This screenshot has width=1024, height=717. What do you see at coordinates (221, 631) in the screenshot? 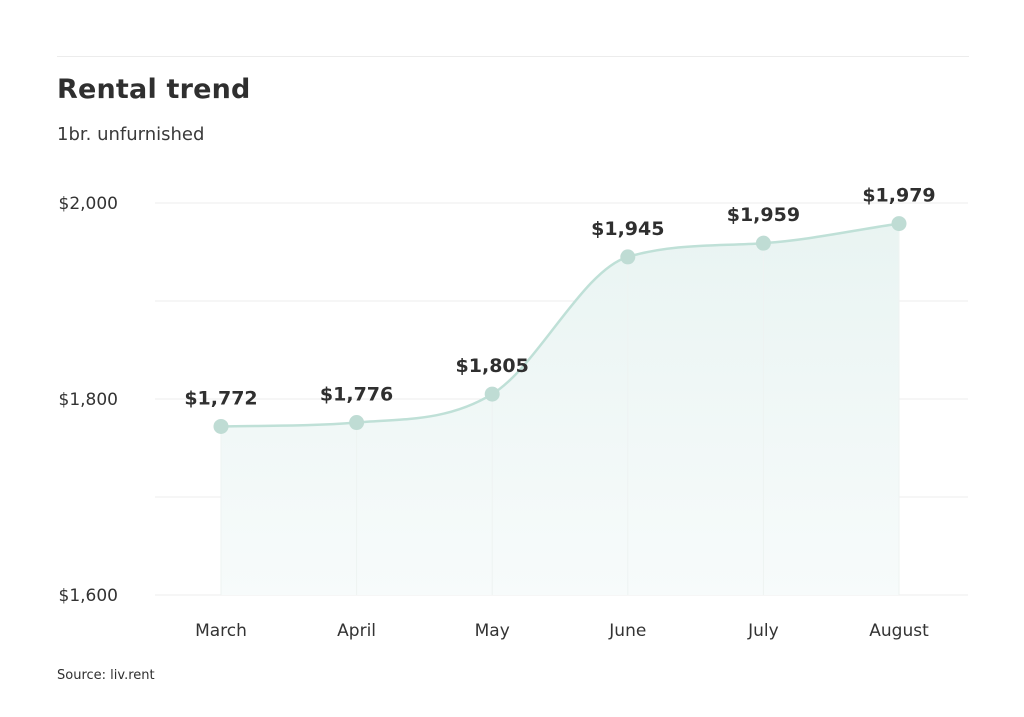
I see `x-tick-label: March` at bounding box center [221, 631].